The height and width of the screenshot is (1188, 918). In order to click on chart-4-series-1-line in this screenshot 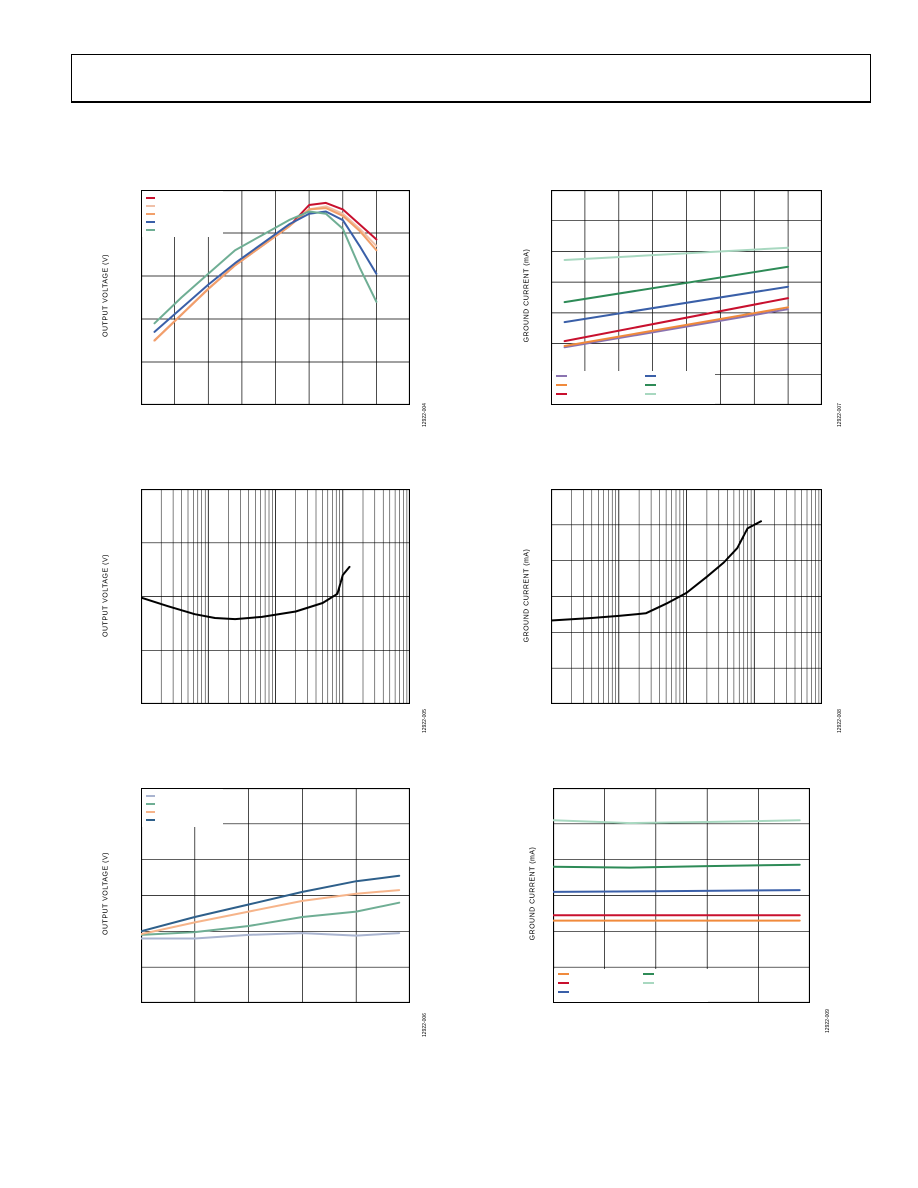, I will do `click(656, 571)`.